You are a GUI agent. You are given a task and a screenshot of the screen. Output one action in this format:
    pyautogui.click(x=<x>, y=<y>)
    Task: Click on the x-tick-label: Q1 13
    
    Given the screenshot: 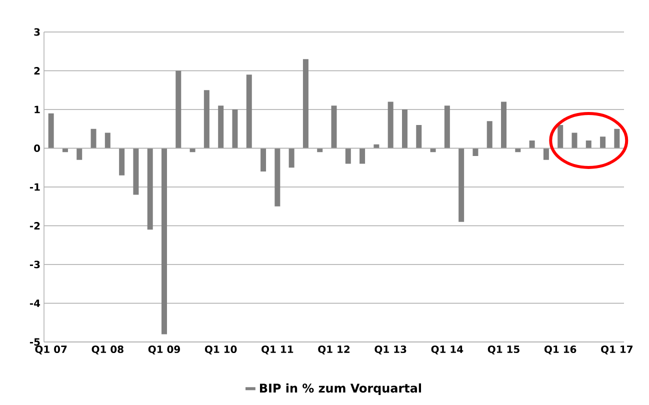 What is the action you would take?
    pyautogui.click(x=390, y=350)
    